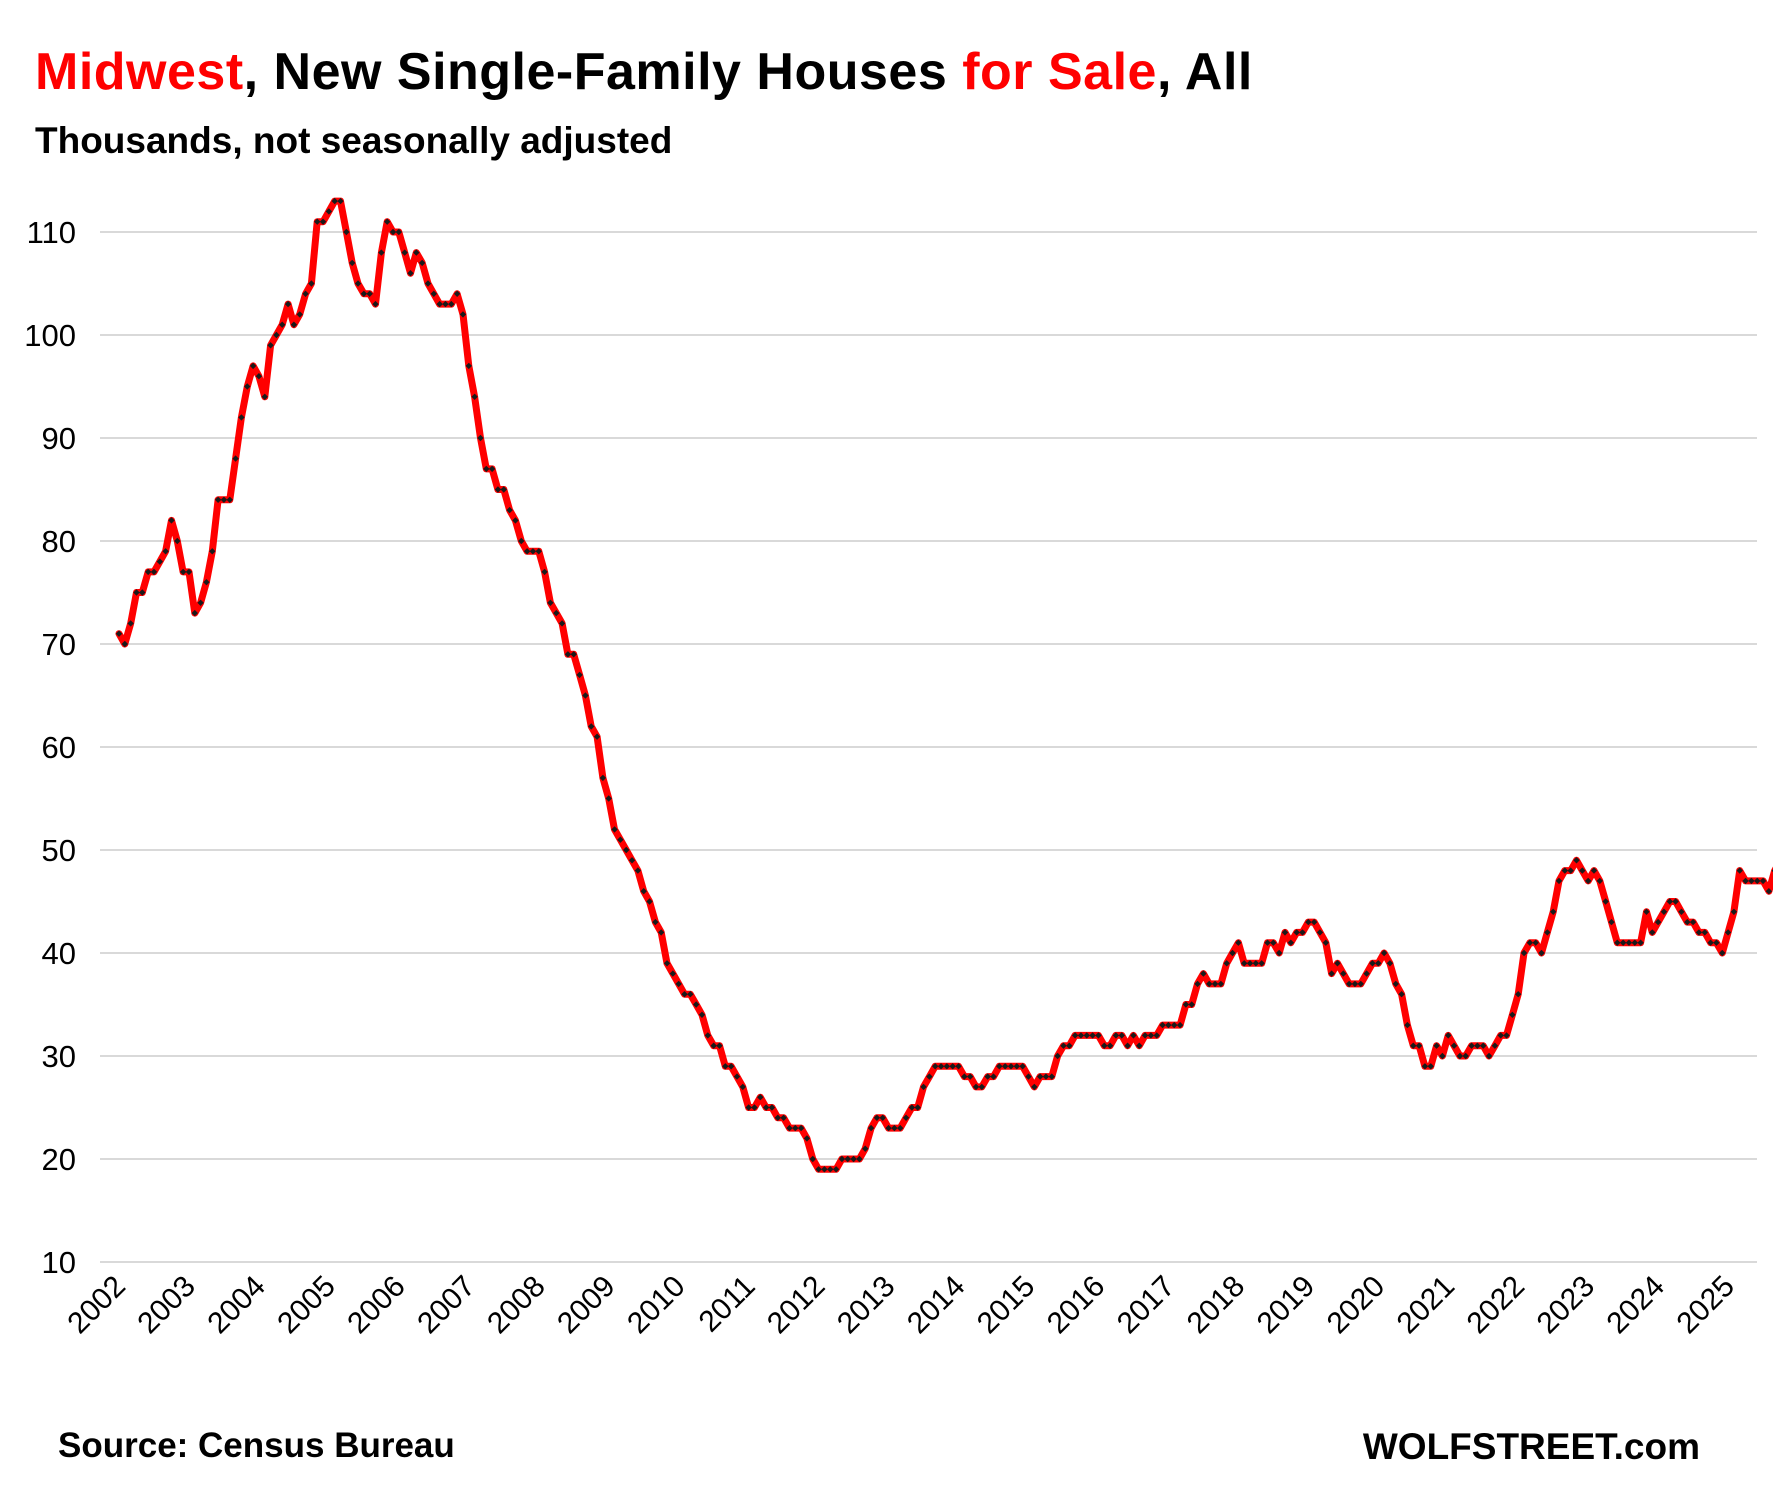 The height and width of the screenshot is (1508, 1773). What do you see at coordinates (59, 1262) in the screenshot?
I see `y-tick-label: 10` at bounding box center [59, 1262].